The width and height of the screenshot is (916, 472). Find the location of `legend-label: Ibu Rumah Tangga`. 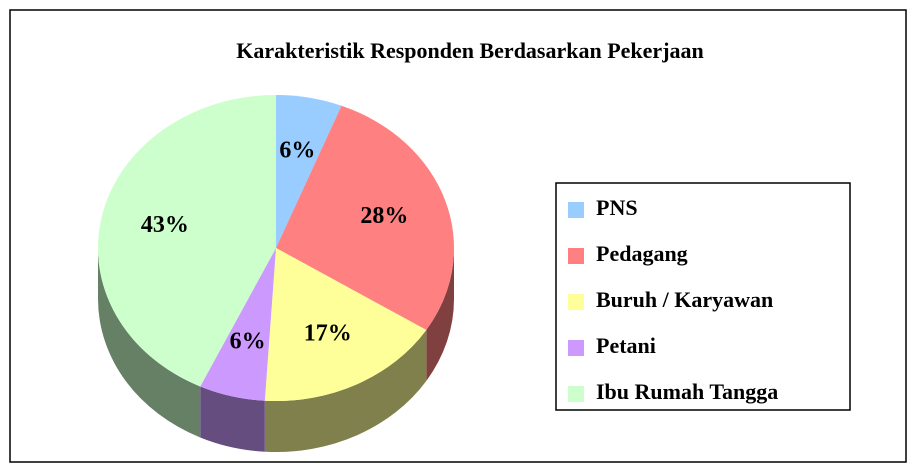

legend-label: Ibu Rumah Tangga is located at coordinates (687, 391).